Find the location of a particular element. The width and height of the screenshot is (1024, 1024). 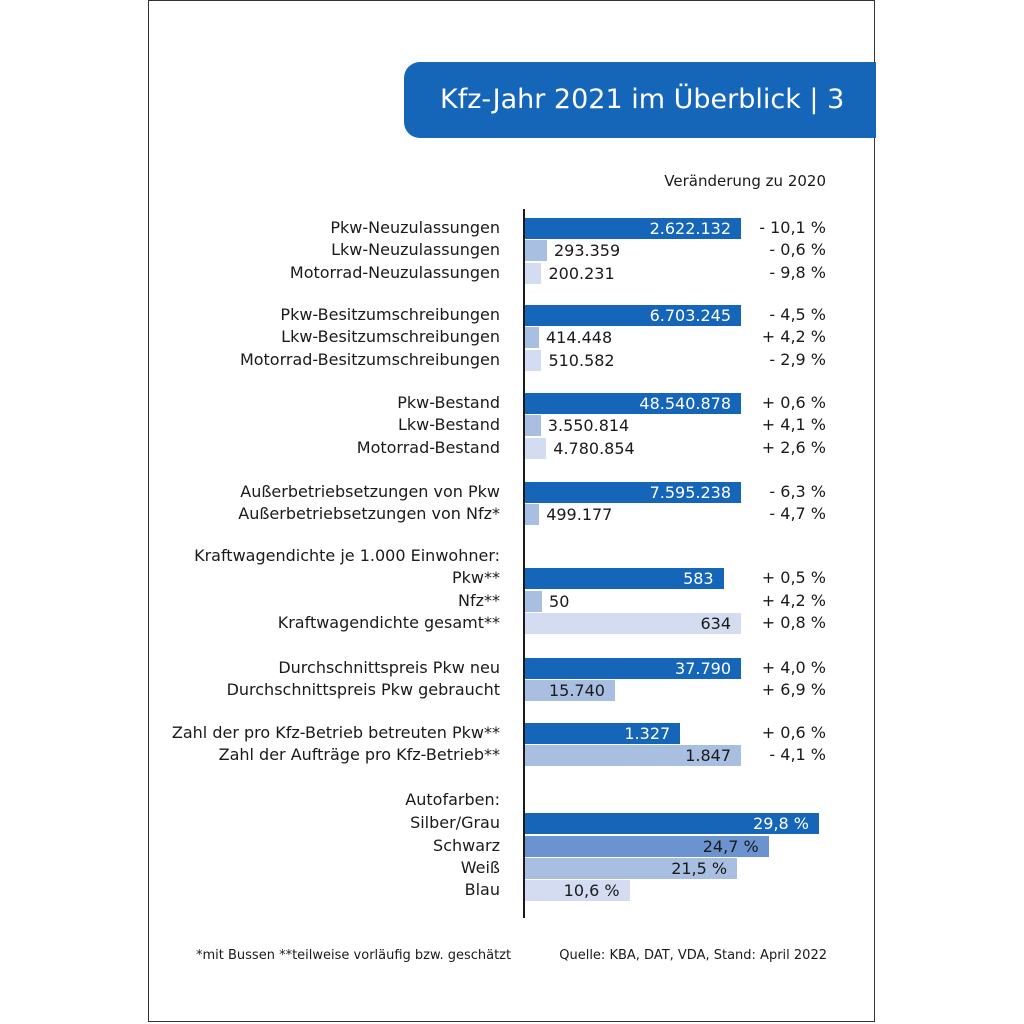

data-label: 7.595.238 is located at coordinates (690, 492).